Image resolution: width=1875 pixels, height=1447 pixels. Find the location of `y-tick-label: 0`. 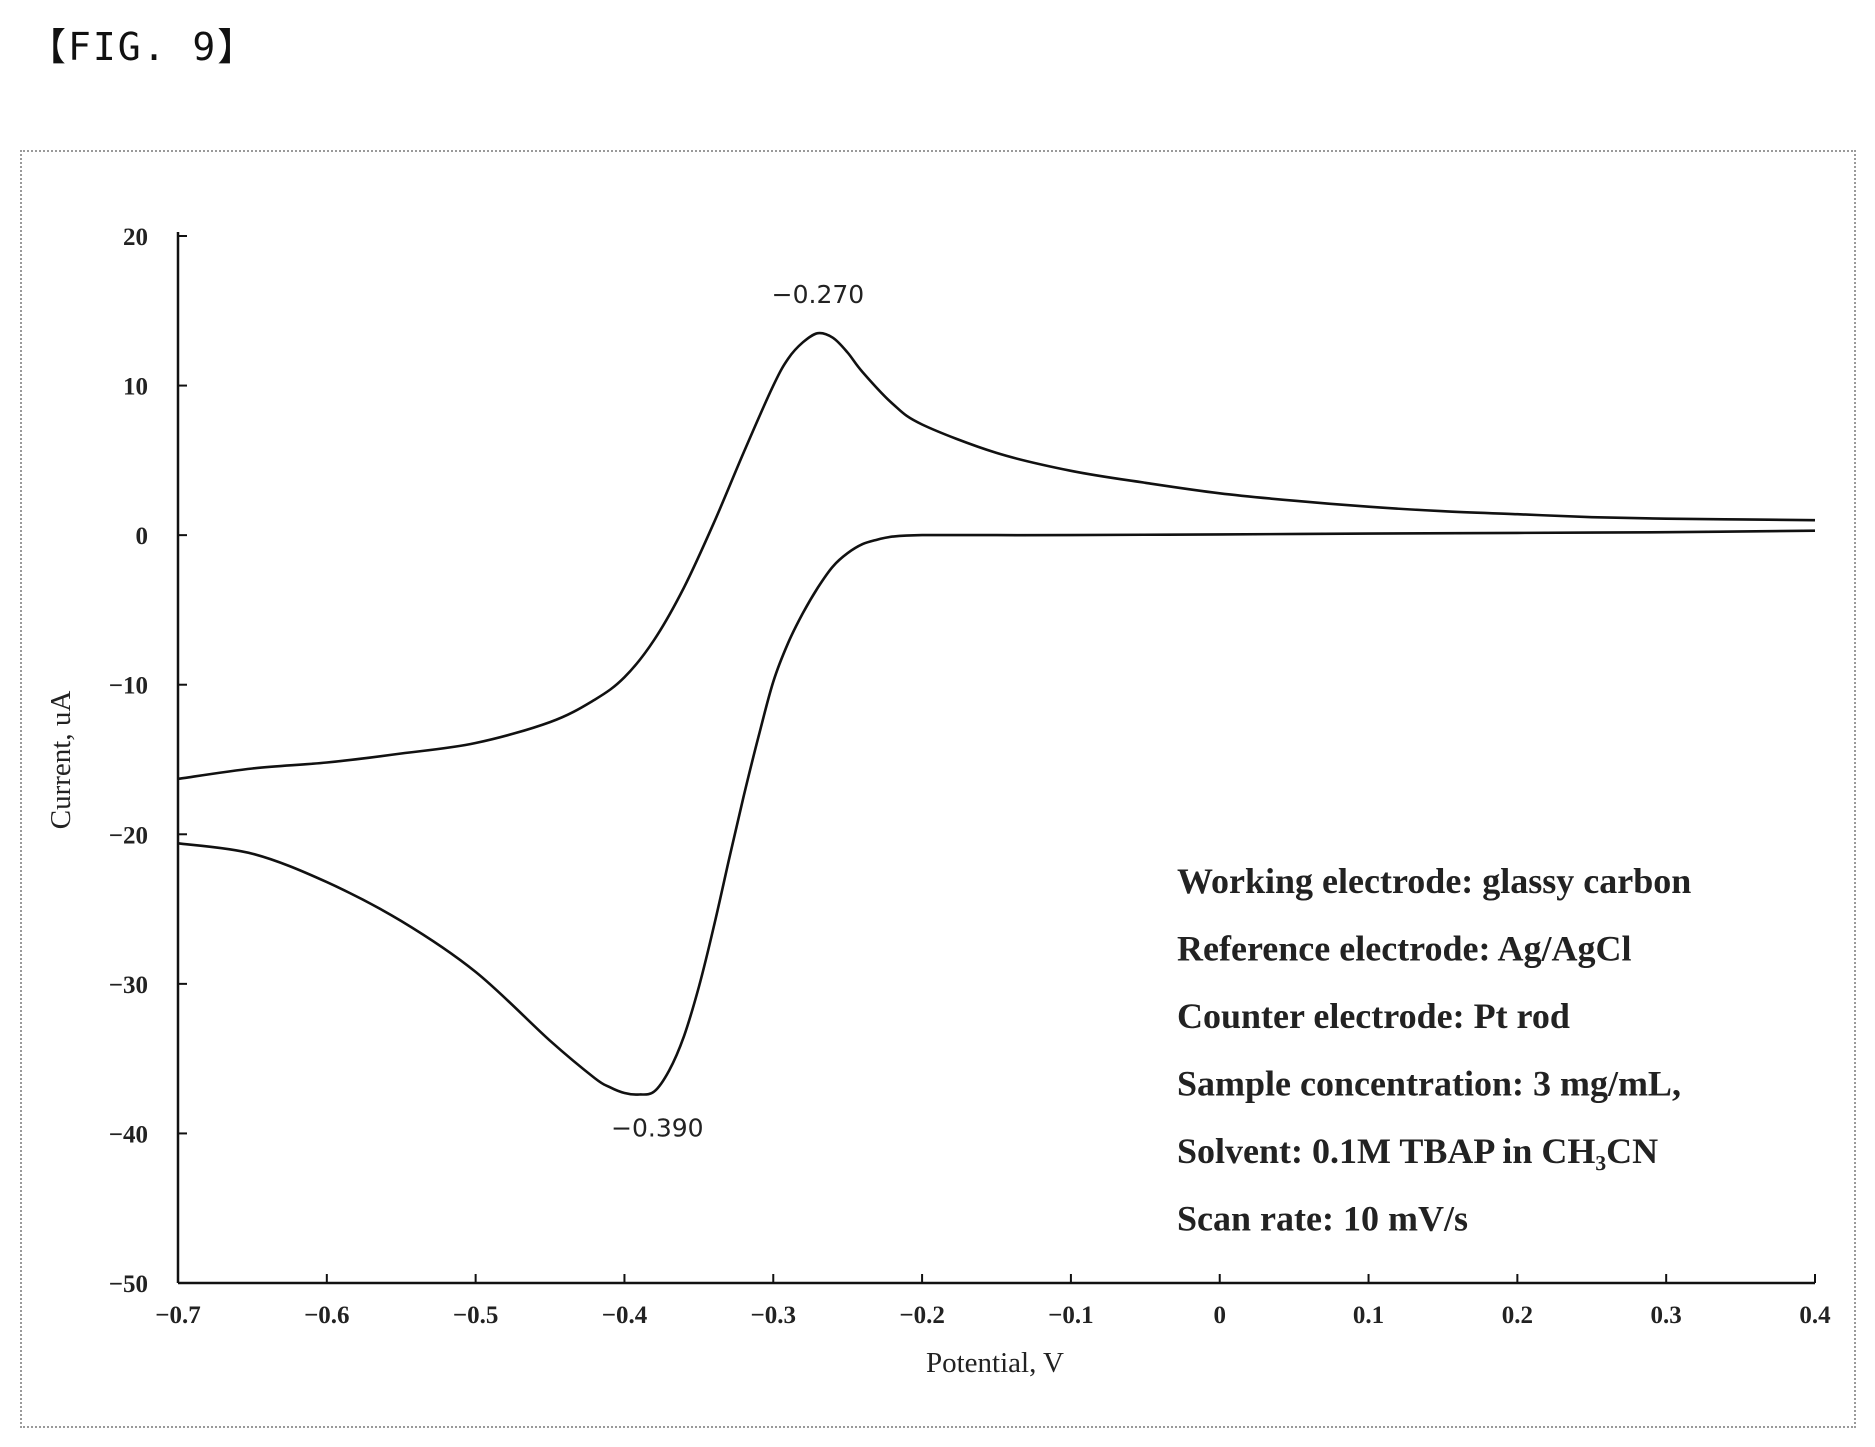

y-tick-label: 0 is located at coordinates (142, 536).